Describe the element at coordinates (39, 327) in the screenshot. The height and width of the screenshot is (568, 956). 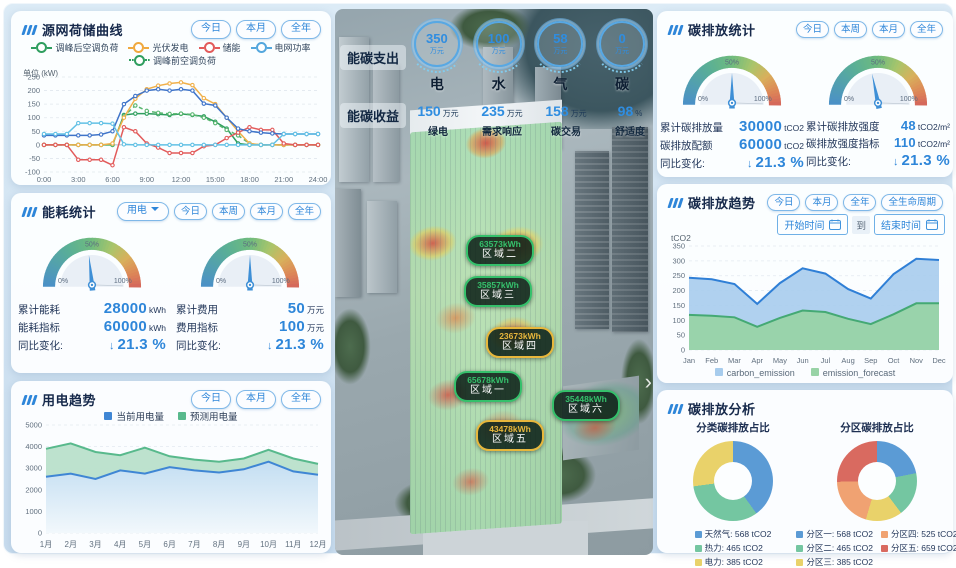
I see `stat-label: 能耗指标` at that location.